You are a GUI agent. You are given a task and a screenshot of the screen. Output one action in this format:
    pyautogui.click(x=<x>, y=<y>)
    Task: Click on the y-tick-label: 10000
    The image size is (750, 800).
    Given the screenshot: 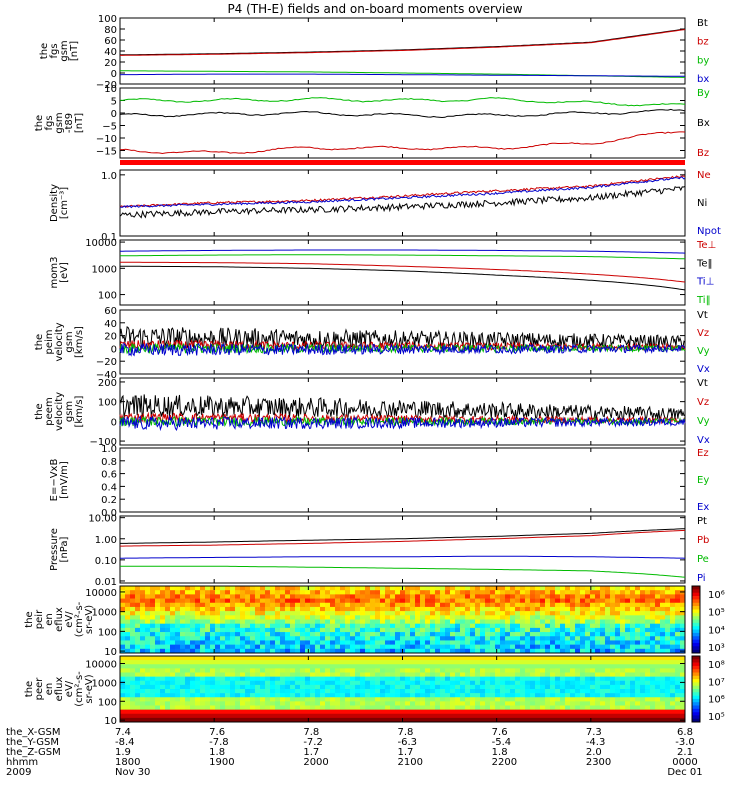 What is the action you would take?
    pyautogui.click(x=101, y=243)
    